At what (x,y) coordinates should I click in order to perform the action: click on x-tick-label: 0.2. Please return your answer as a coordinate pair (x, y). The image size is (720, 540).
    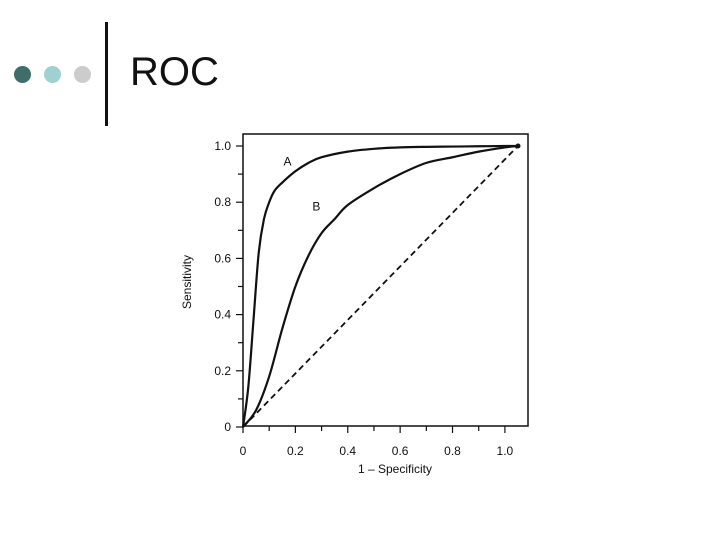
    Looking at the image, I should click on (295, 451).